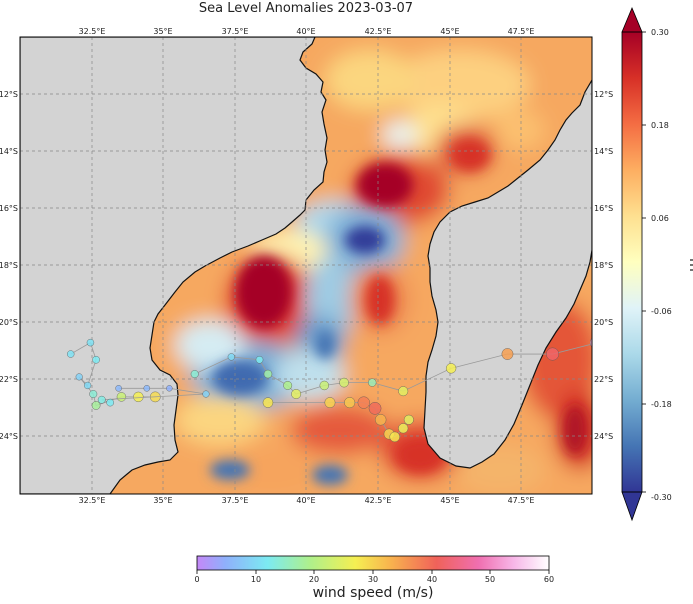 This screenshot has width=693, height=604. I want to click on lon-label-top: 47.5°E, so click(521, 31).